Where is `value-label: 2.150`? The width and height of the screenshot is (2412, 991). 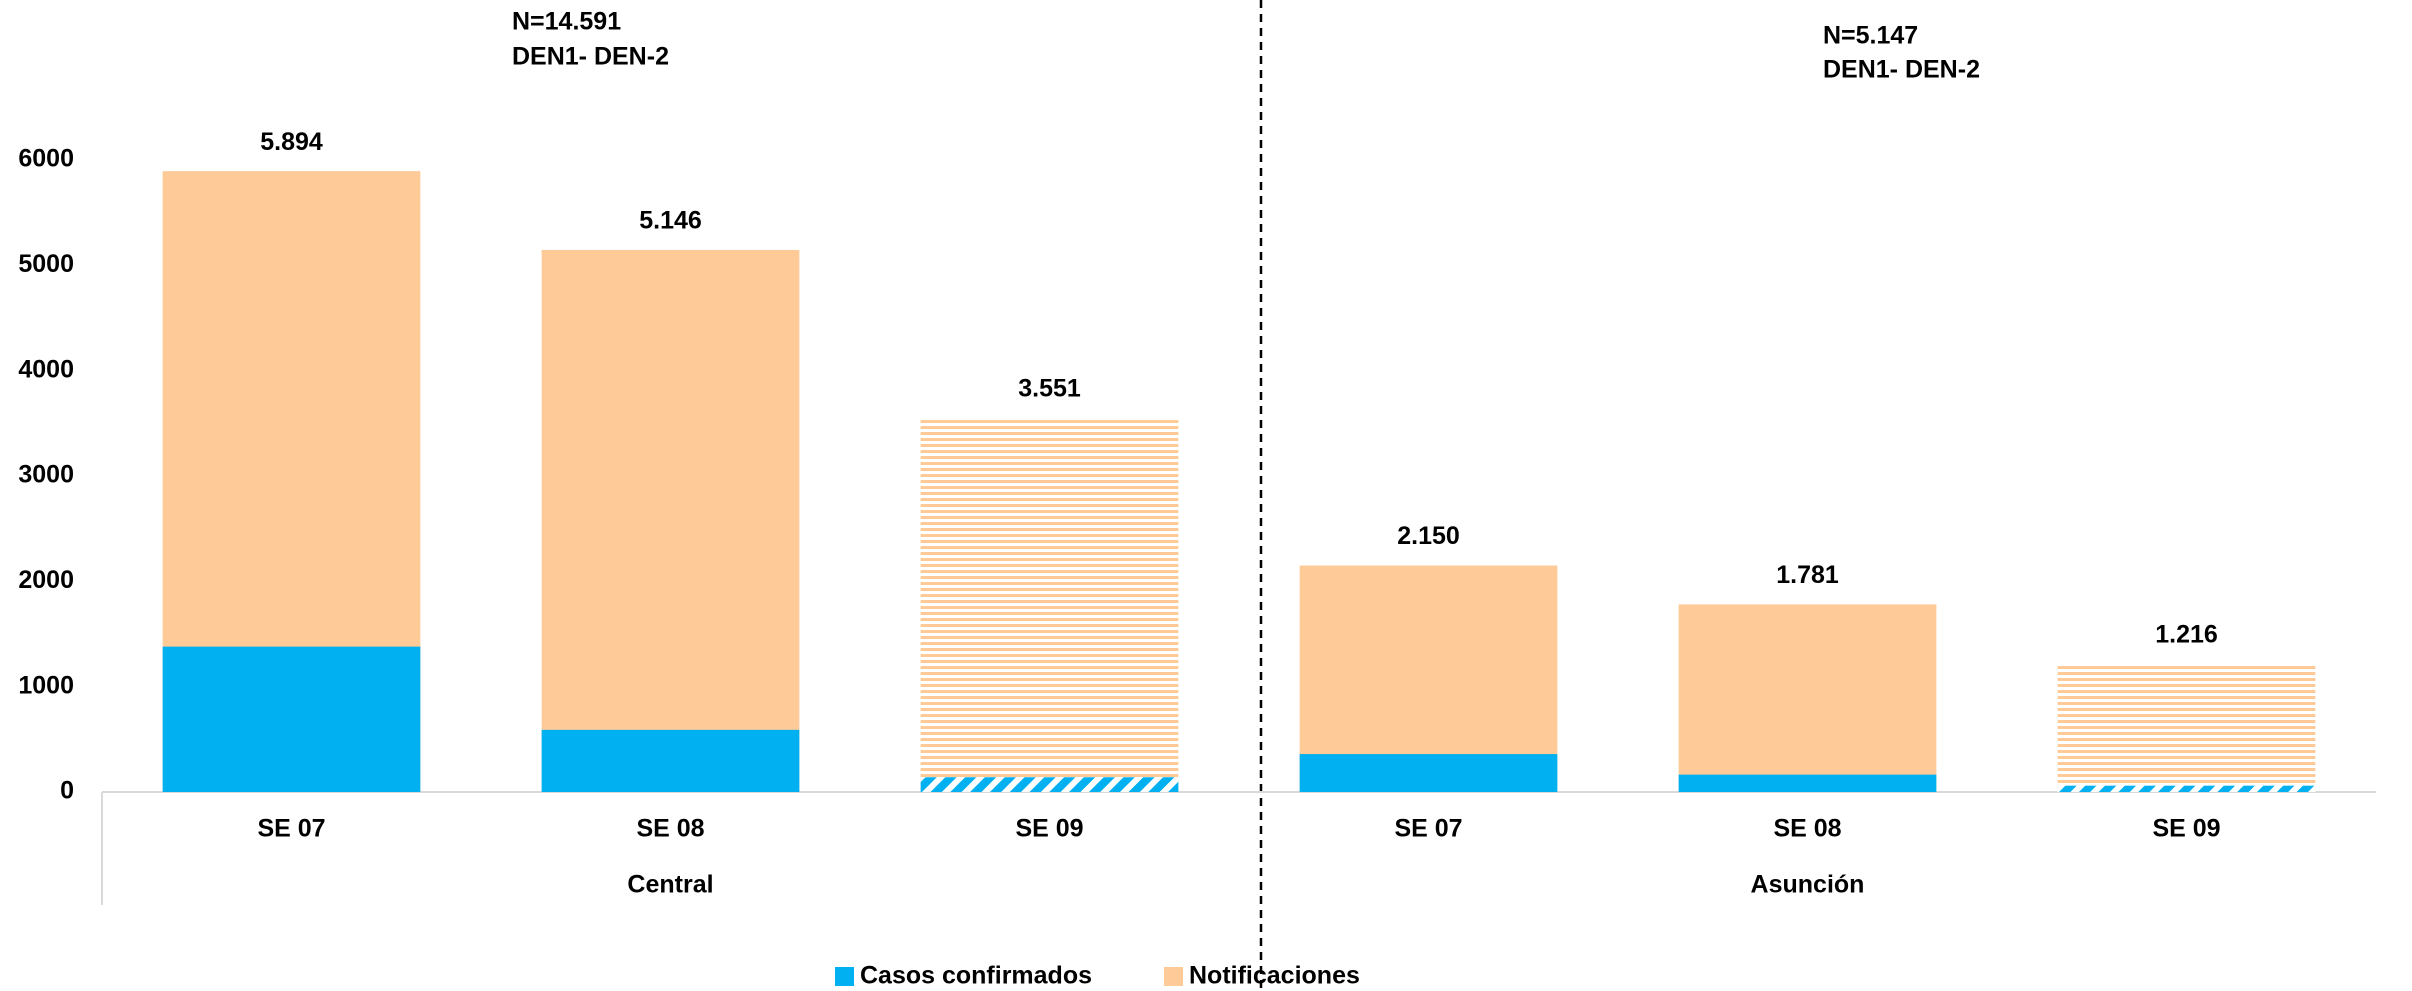 value-label: 2.150 is located at coordinates (1428, 536).